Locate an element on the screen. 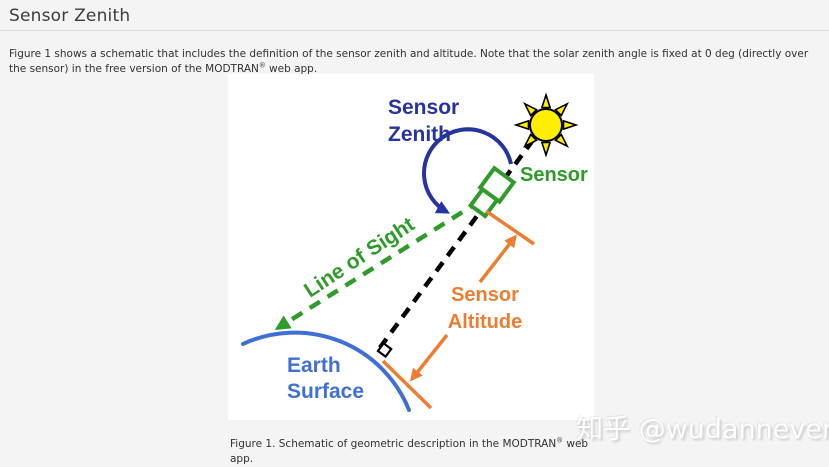  earth-surface-arc is located at coordinates (326, 371).